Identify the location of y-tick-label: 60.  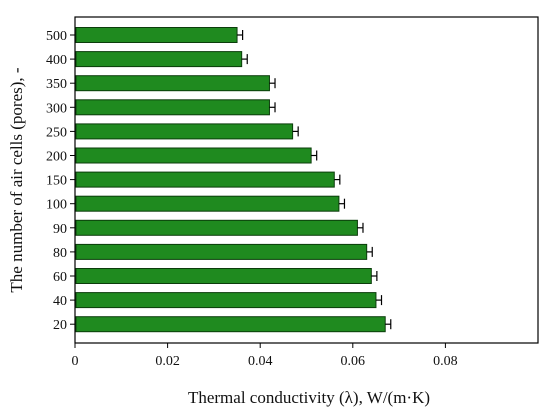
(60, 277).